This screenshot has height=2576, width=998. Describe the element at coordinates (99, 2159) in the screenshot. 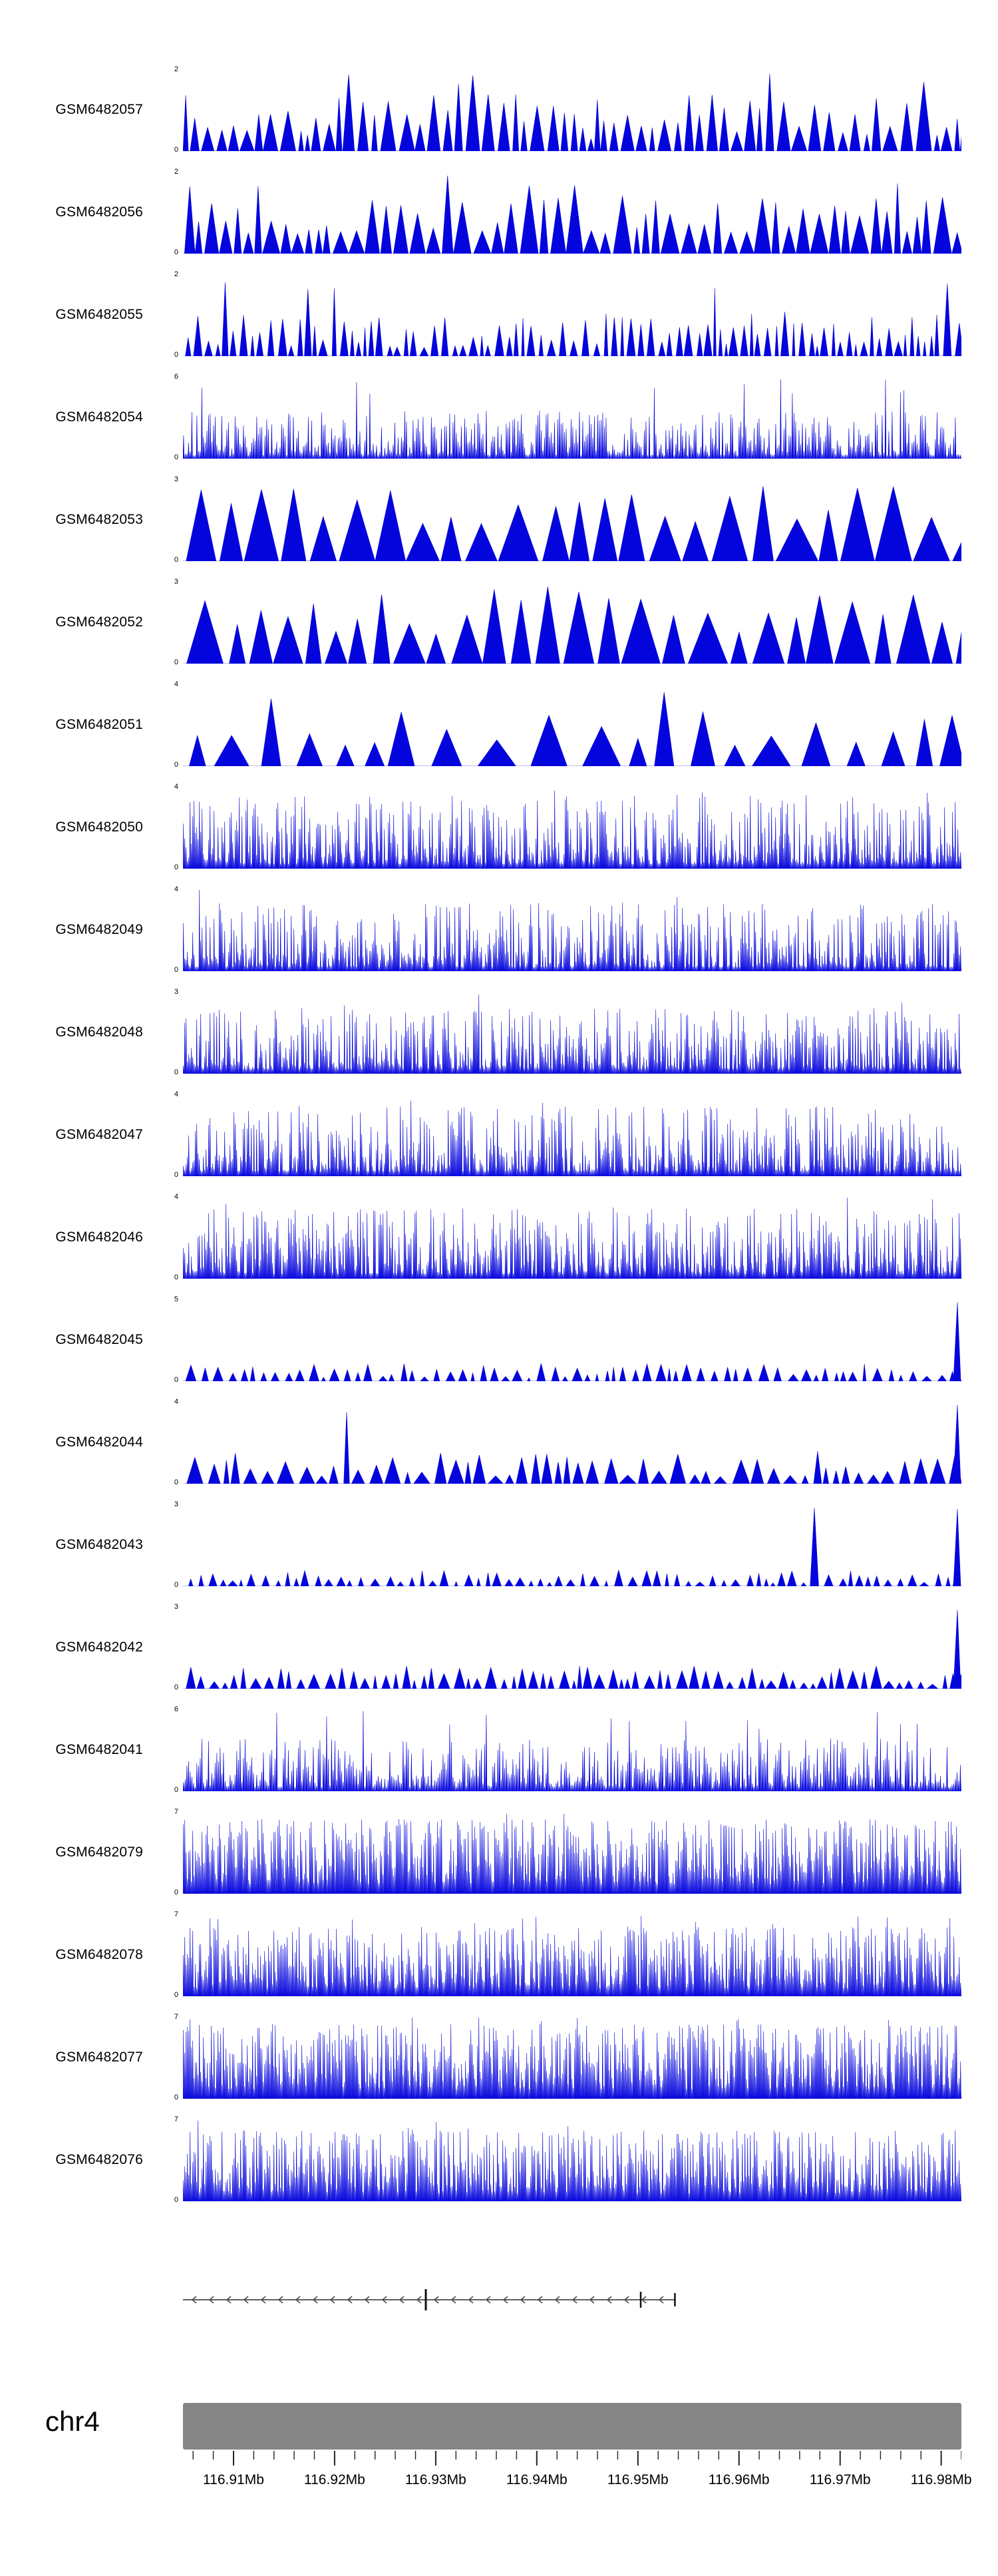

I see `track-label: GSM6482076` at that location.